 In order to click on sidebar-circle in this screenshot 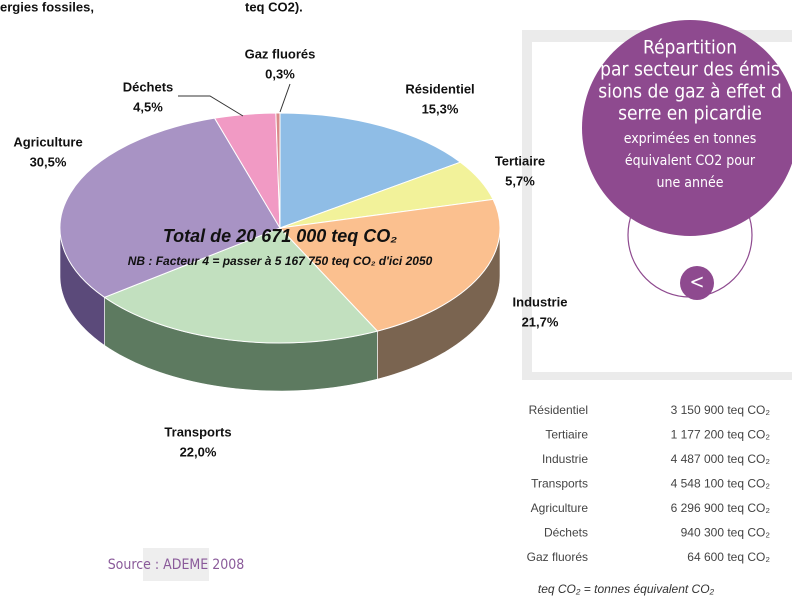, I will do `click(687, 128)`.